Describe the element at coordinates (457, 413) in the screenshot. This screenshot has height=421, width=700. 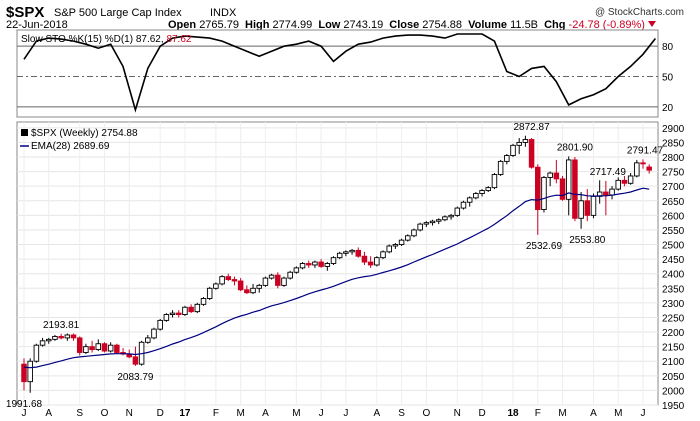
I see `x-tick-16: N` at that location.